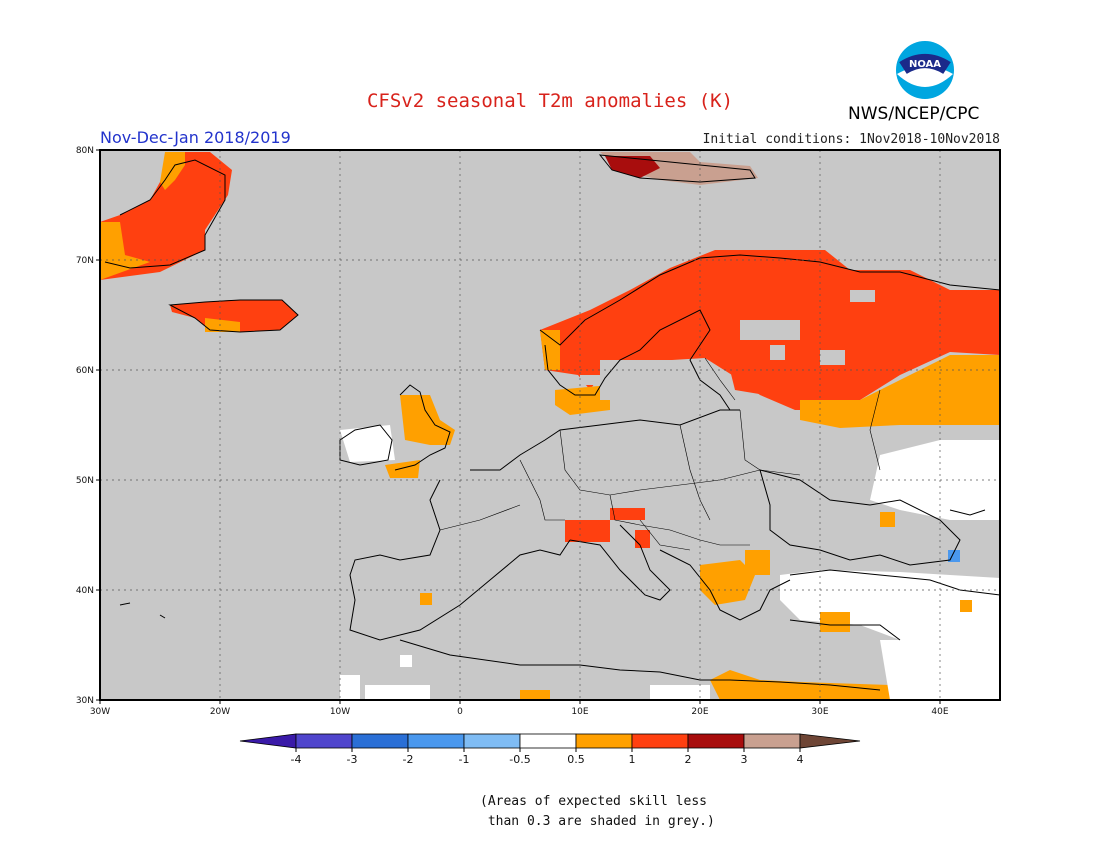 The image size is (1100, 850). I want to click on lon-tick-label: 40E, so click(939, 712).